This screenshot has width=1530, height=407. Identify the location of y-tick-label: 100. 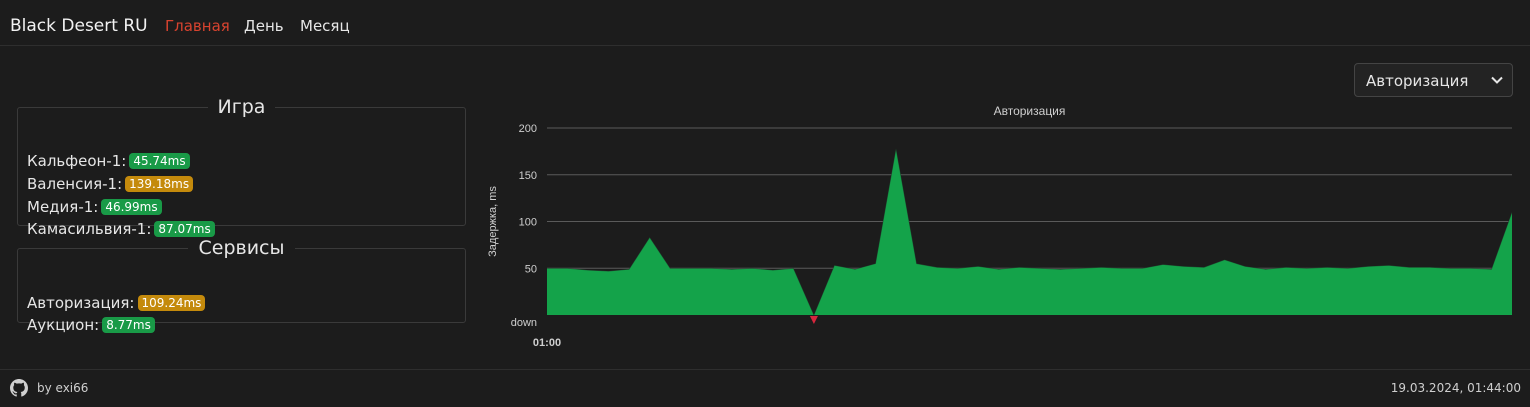
(528, 223).